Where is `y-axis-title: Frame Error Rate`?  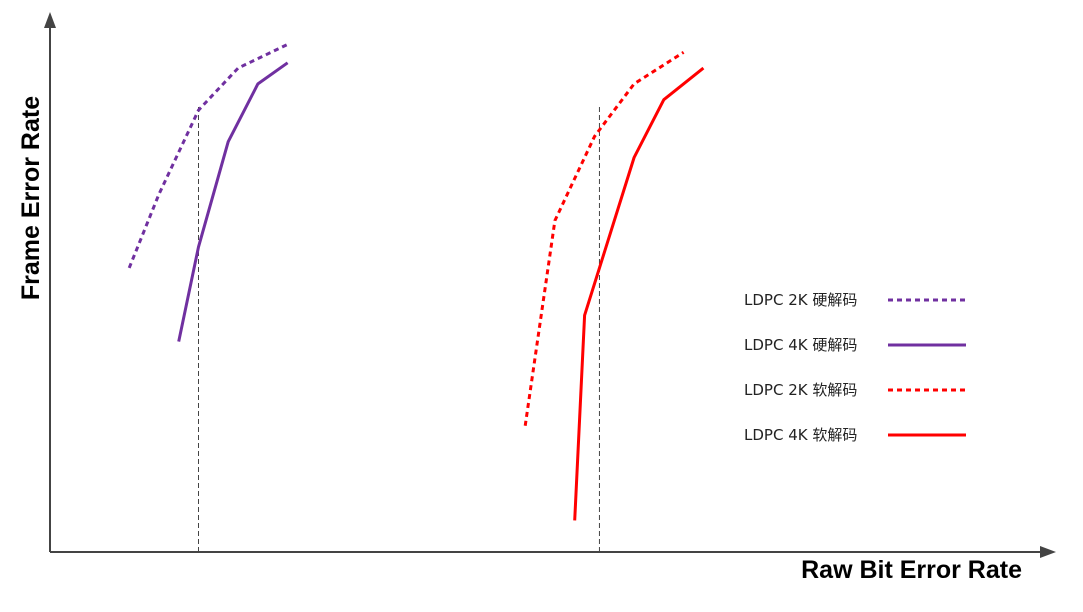 y-axis-title: Frame Error Rate is located at coordinates (31, 198).